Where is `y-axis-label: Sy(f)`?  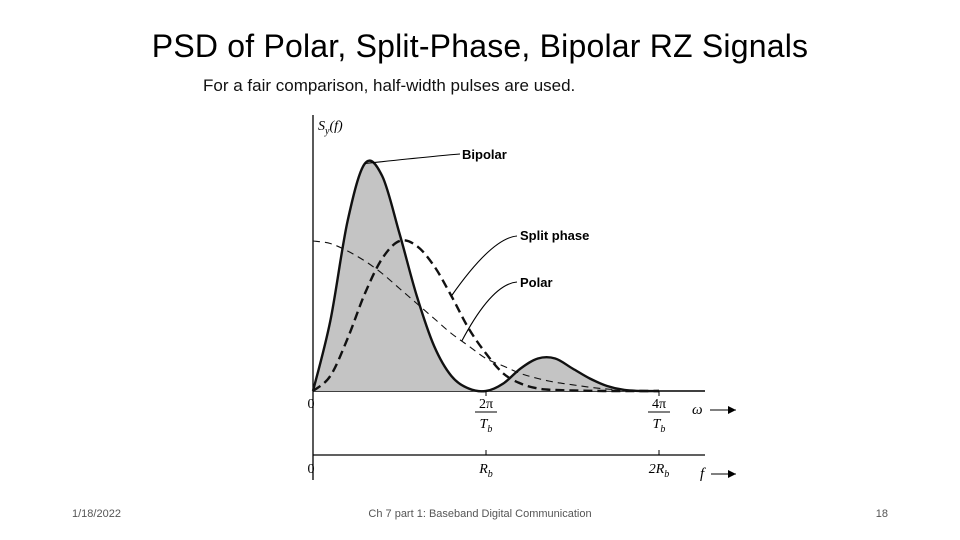 y-axis-label: Sy(f) is located at coordinates (330, 128).